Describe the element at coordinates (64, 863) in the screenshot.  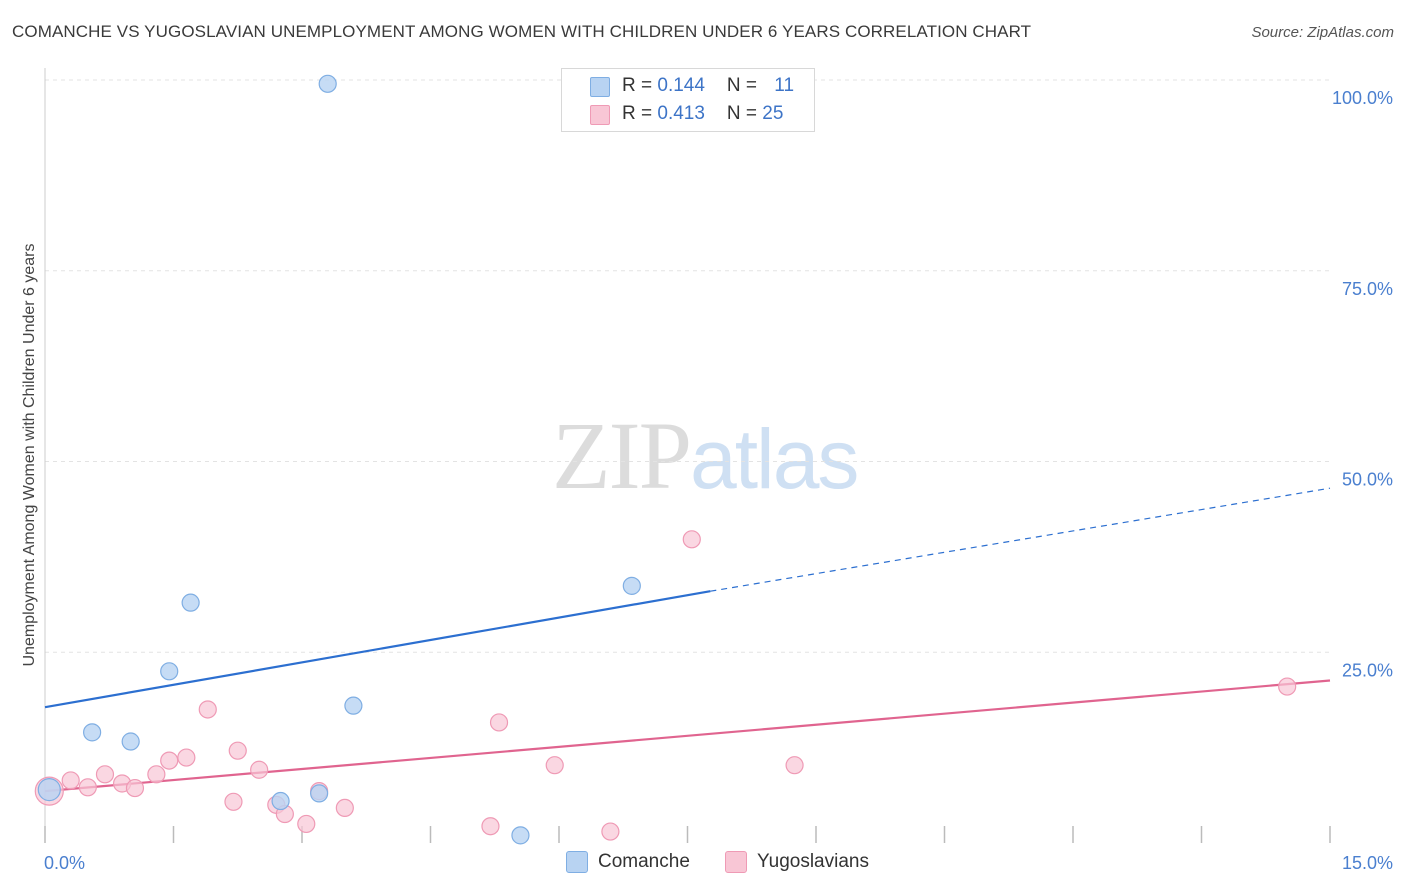
I see `x-tick-label-min: 0.0%` at that location.